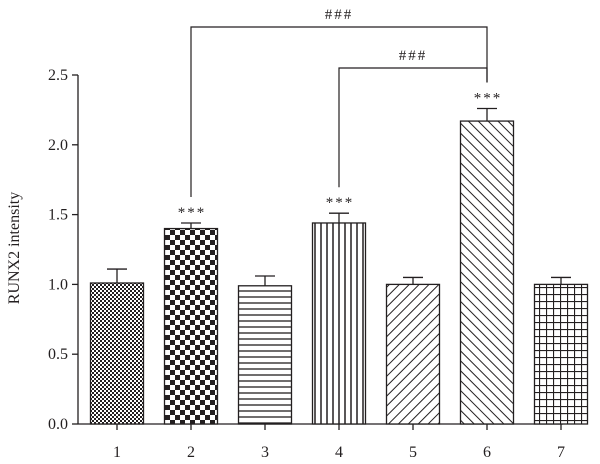 Image resolution: width=600 pixels, height=464 pixels. What do you see at coordinates (58, 354) in the screenshot?
I see `y-tick-label: 0.5` at bounding box center [58, 354].